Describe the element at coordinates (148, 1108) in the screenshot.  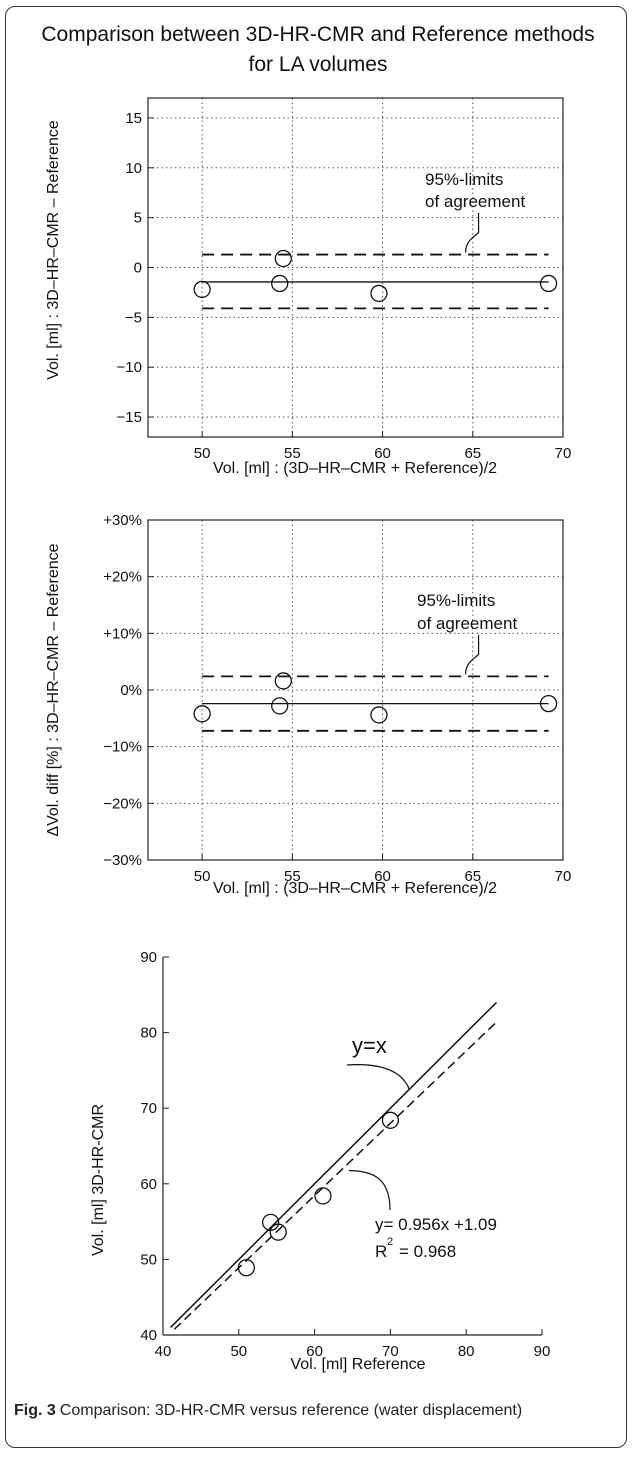
I see `chart-3-y-tick-label: 70` at that location.